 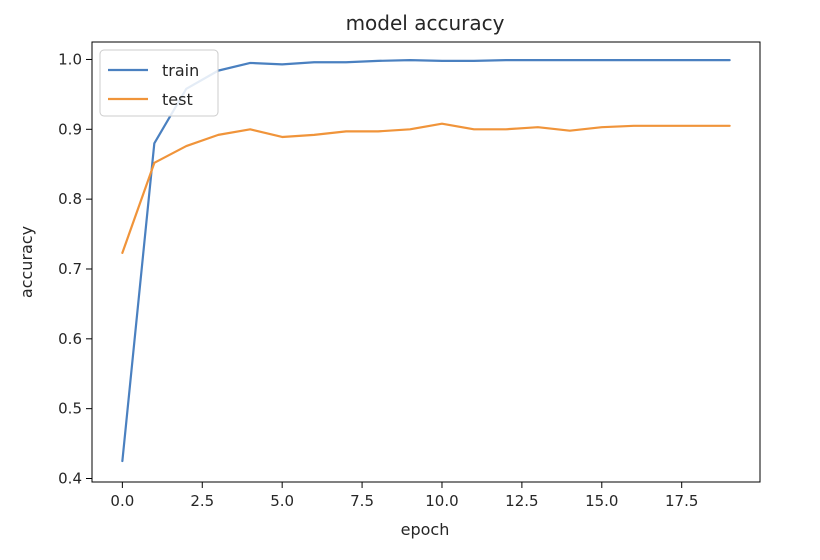 I want to click on x-axis-label: epoch, so click(x=425, y=529).